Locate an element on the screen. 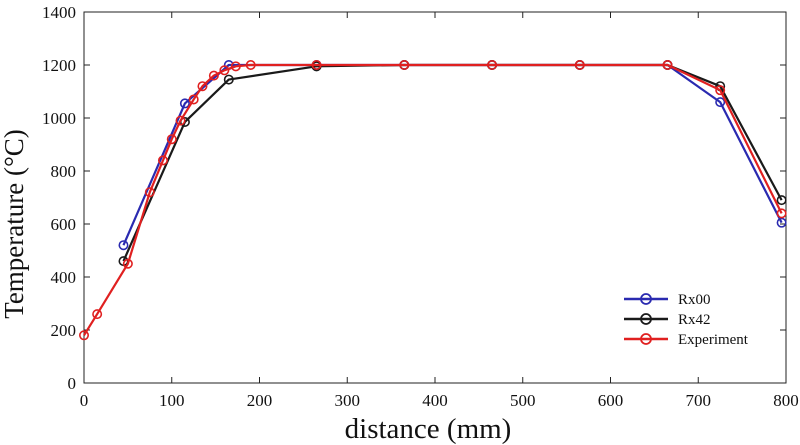 The height and width of the screenshot is (445, 800). y-tick-label: 400 is located at coordinates (64, 277).